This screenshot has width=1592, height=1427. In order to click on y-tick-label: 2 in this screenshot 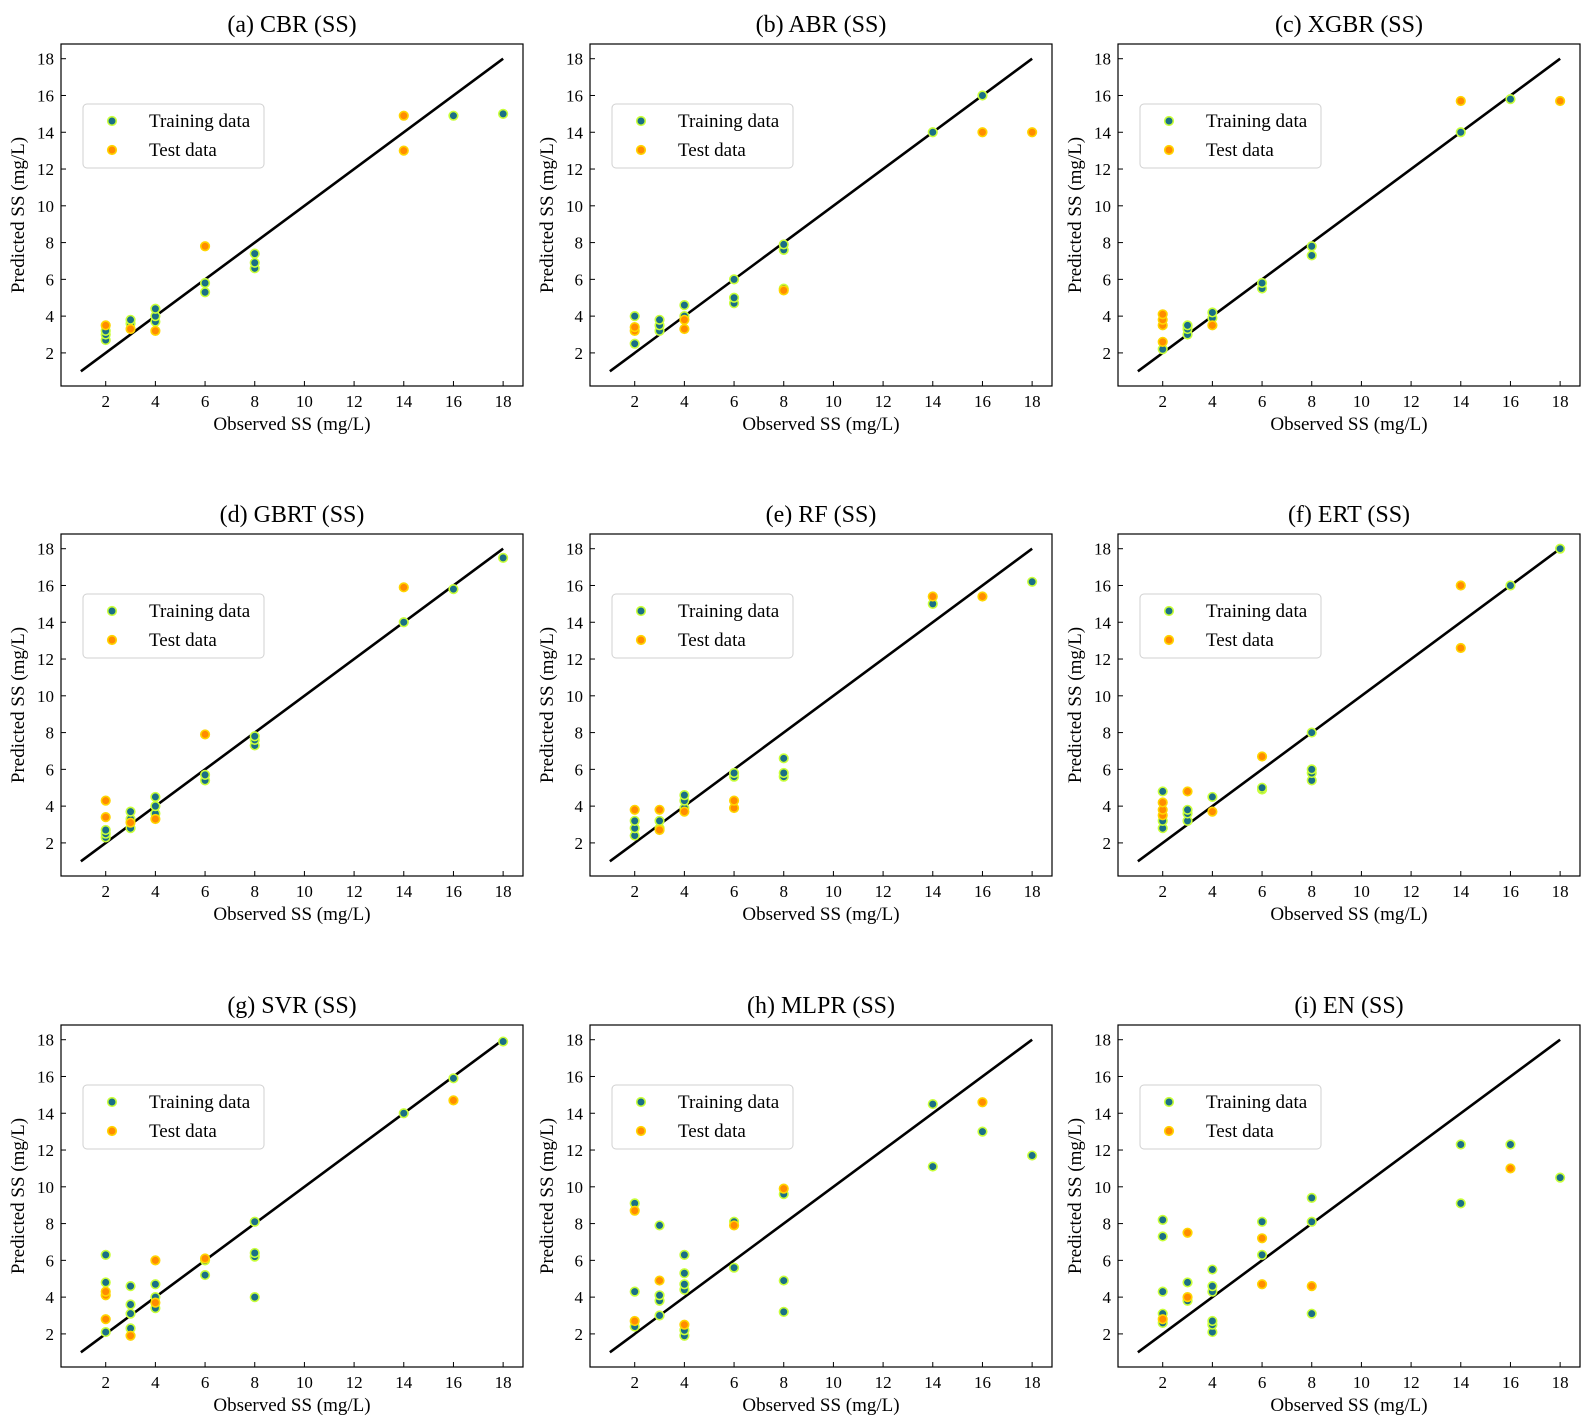, I will do `click(579, 843)`.